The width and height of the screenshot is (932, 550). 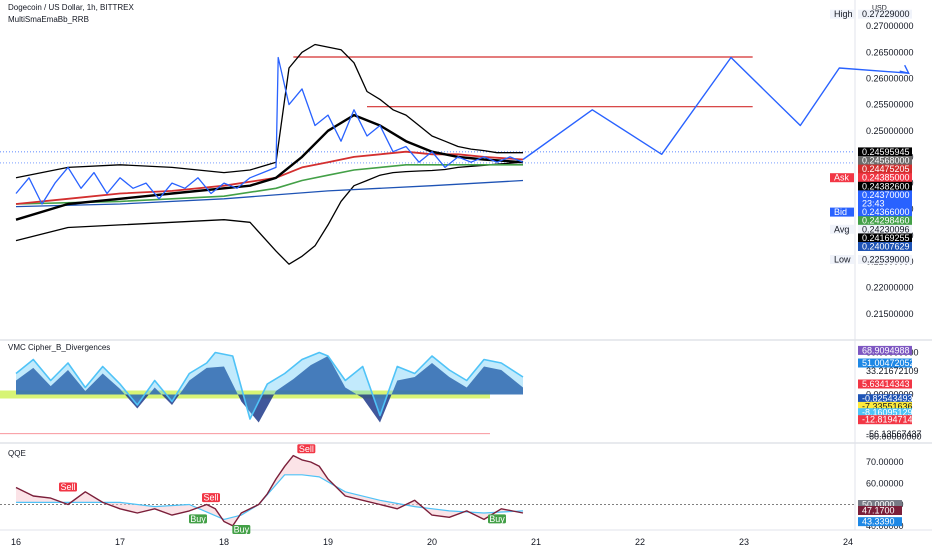 I want to click on qqe-tick-label: 70.00000, so click(x=885, y=462).